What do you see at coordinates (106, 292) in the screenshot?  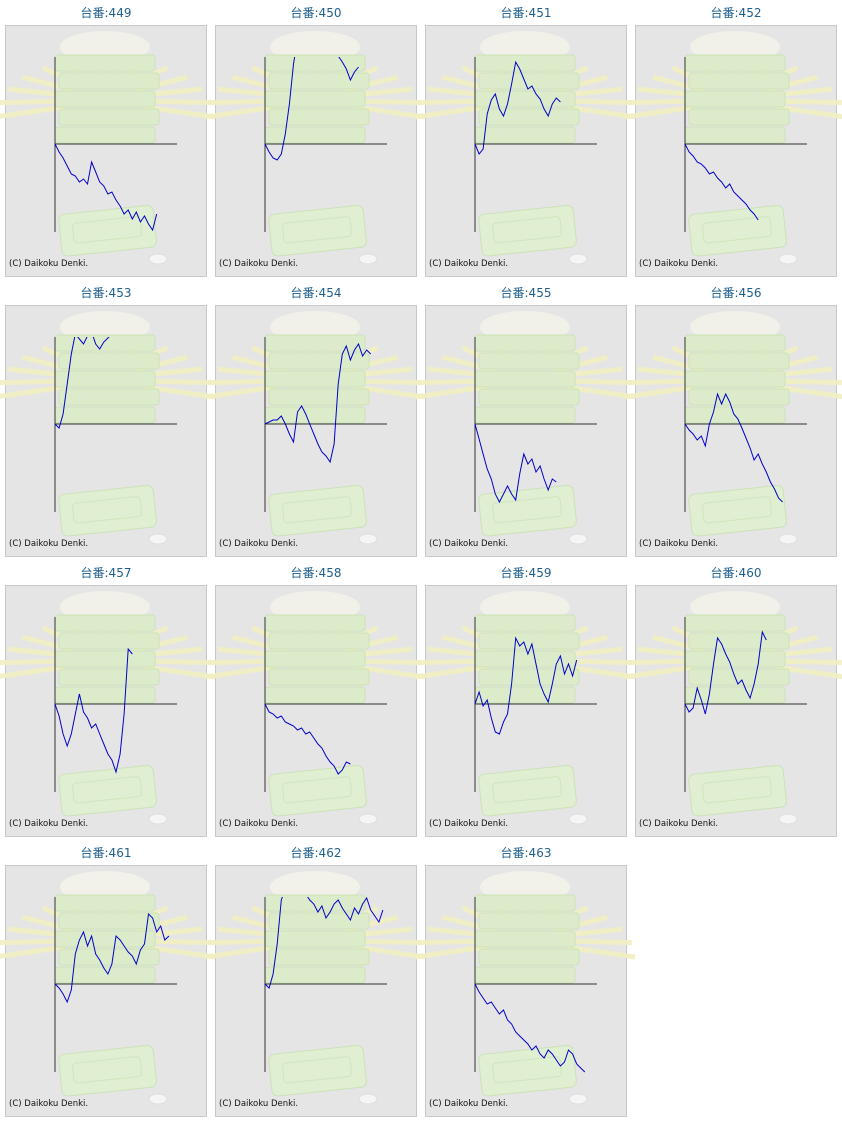 I see `chart-title: 台番:453` at bounding box center [106, 292].